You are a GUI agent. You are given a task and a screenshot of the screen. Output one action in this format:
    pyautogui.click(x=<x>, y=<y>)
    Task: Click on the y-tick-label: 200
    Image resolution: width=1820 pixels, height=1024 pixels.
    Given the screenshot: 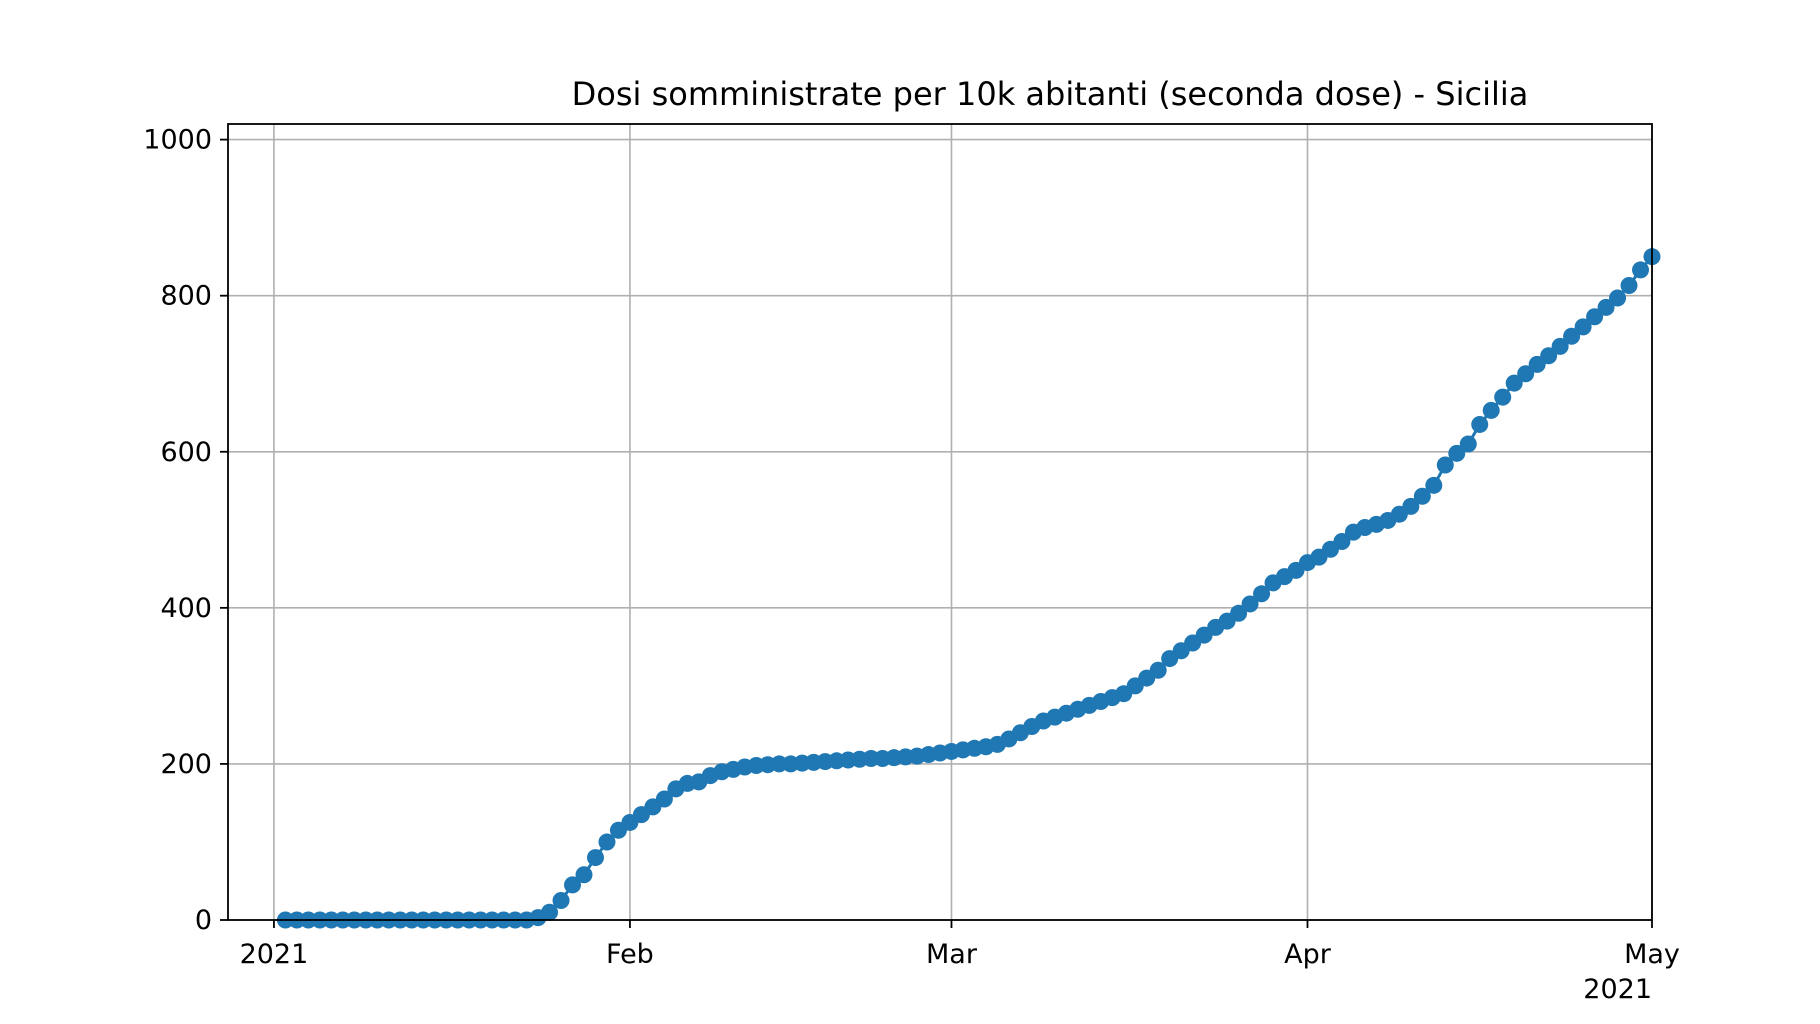 What is the action you would take?
    pyautogui.click(x=186, y=764)
    